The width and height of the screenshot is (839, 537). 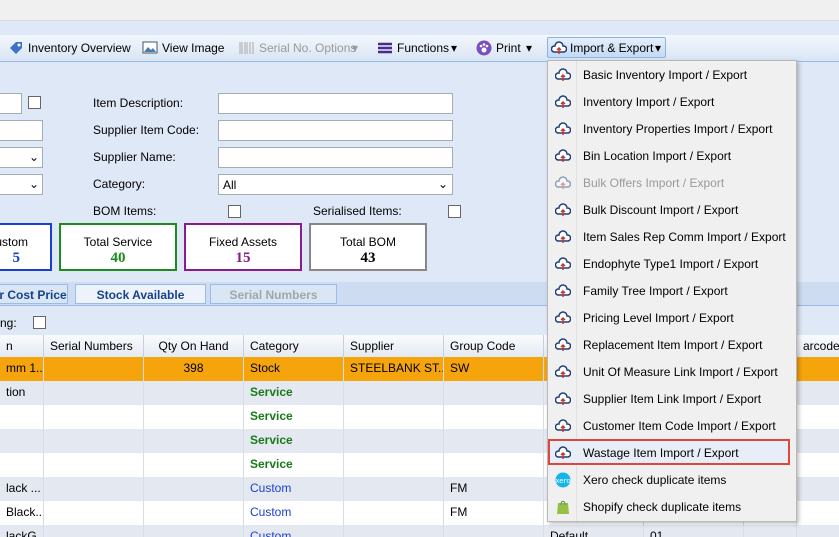 I want to click on menu-item: Basic Inventory Import / Export, so click(x=665, y=75).